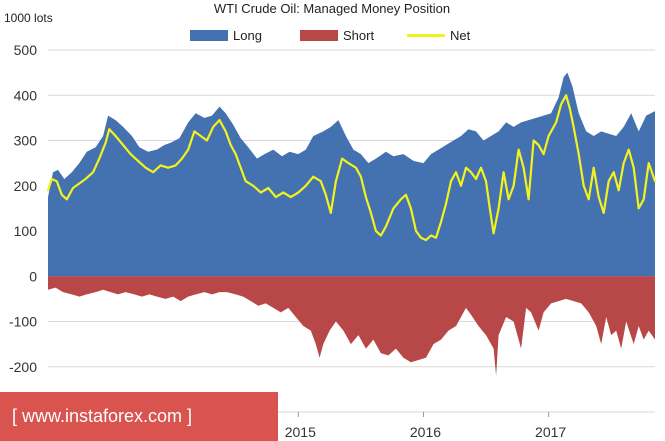  I want to click on legend-label-short: Short, so click(358, 35).